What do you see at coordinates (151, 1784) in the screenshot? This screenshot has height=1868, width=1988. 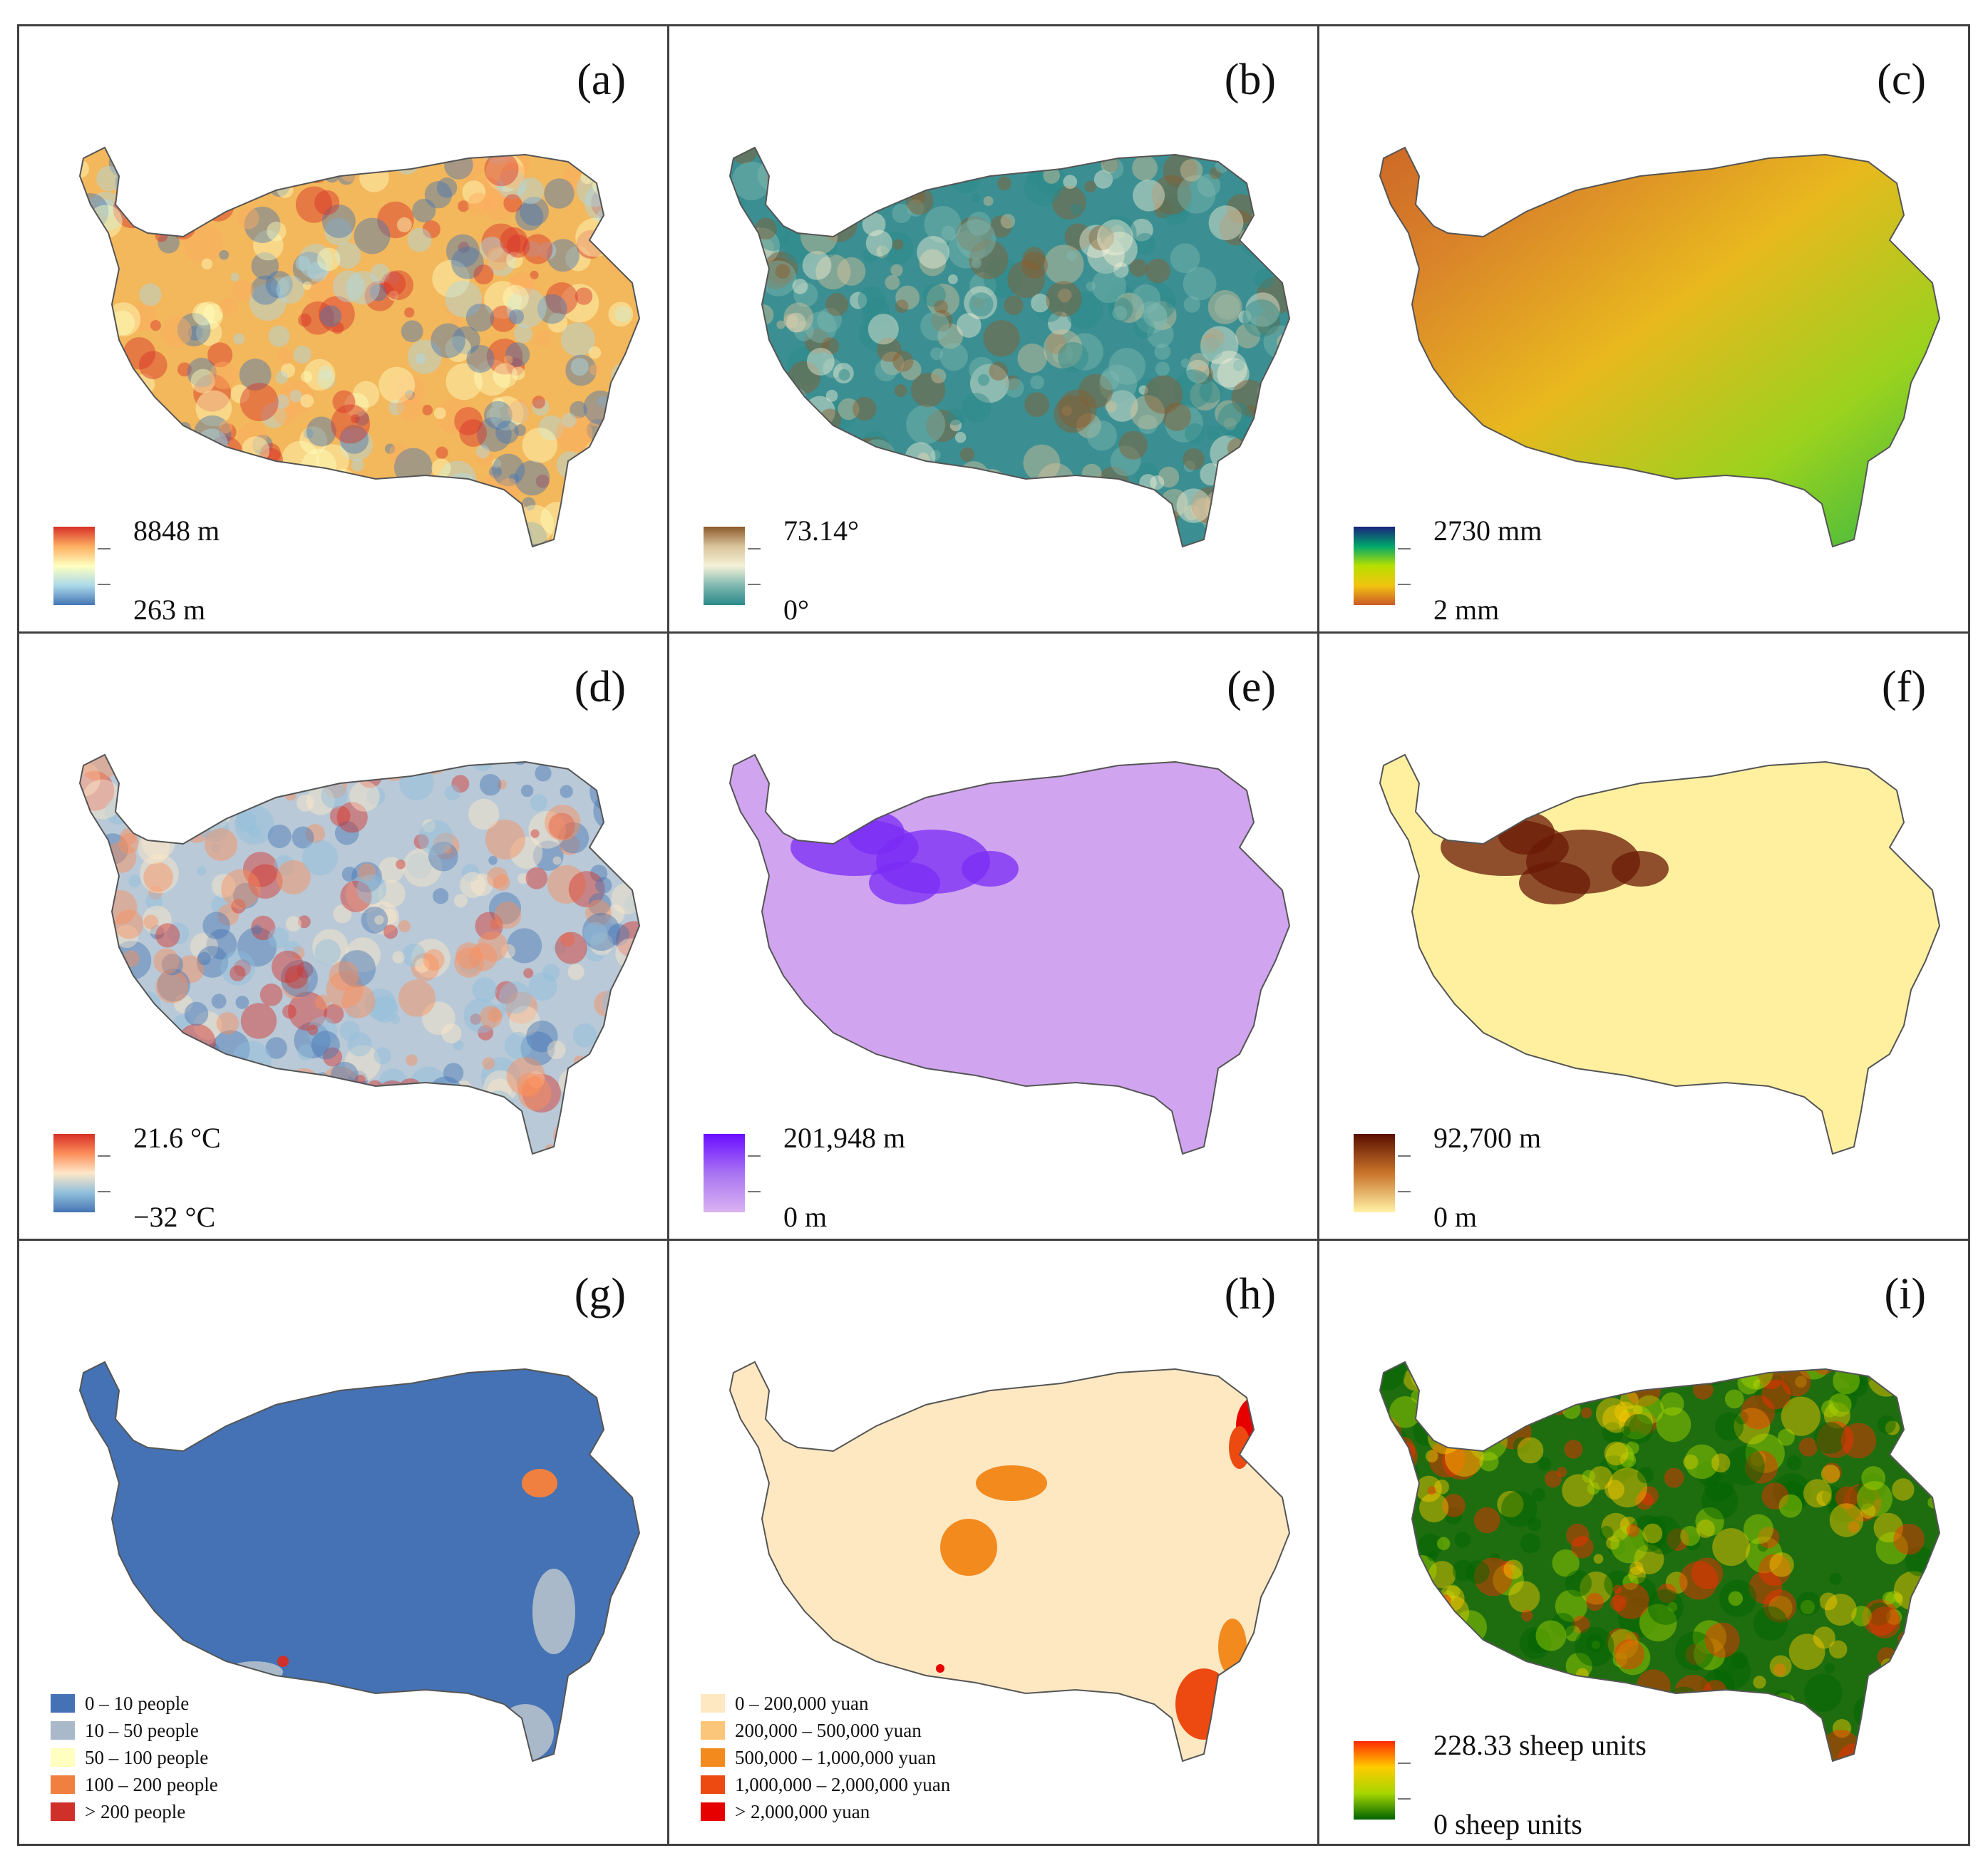 I see `legend-label: 100 – 200 people` at bounding box center [151, 1784].